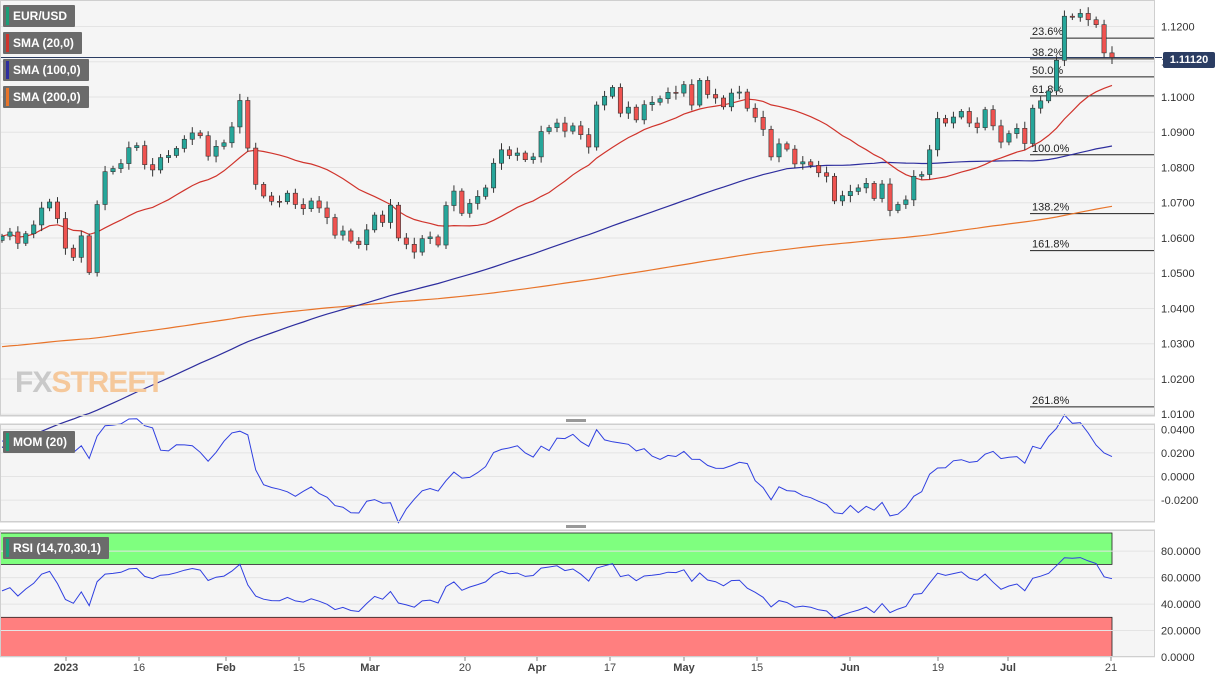 Image resolution: width=1225 pixels, height=685 pixels. What do you see at coordinates (1047, 53) in the screenshot?
I see `fib-level-label: 38.2%` at bounding box center [1047, 53].